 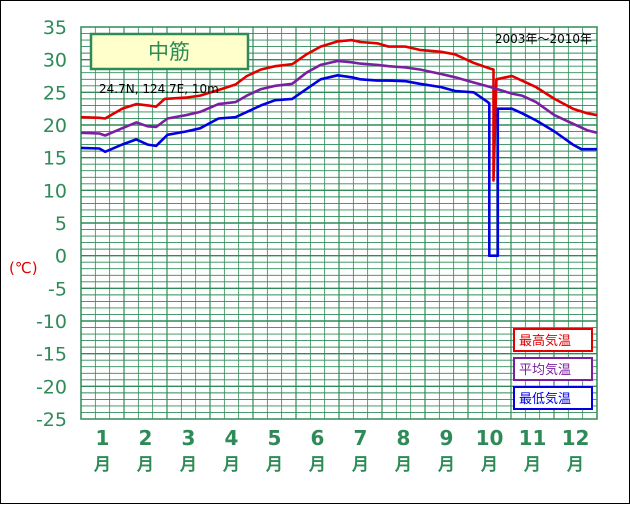 I want to click on month-number-label: 12, so click(x=576, y=438).